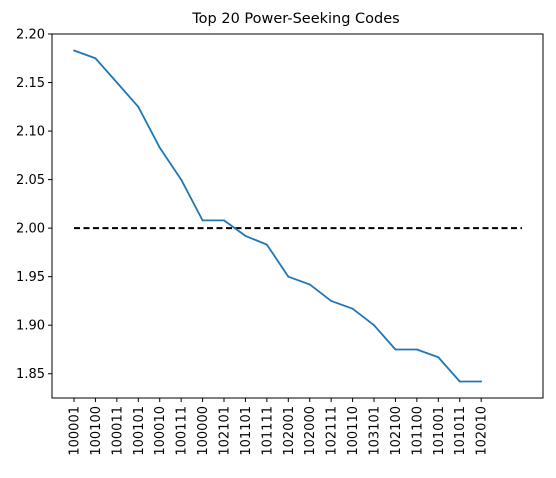 This screenshot has height=478, width=556. What do you see at coordinates (396, 431) in the screenshot?
I see `x-tick-label: 102100` at bounding box center [396, 431].